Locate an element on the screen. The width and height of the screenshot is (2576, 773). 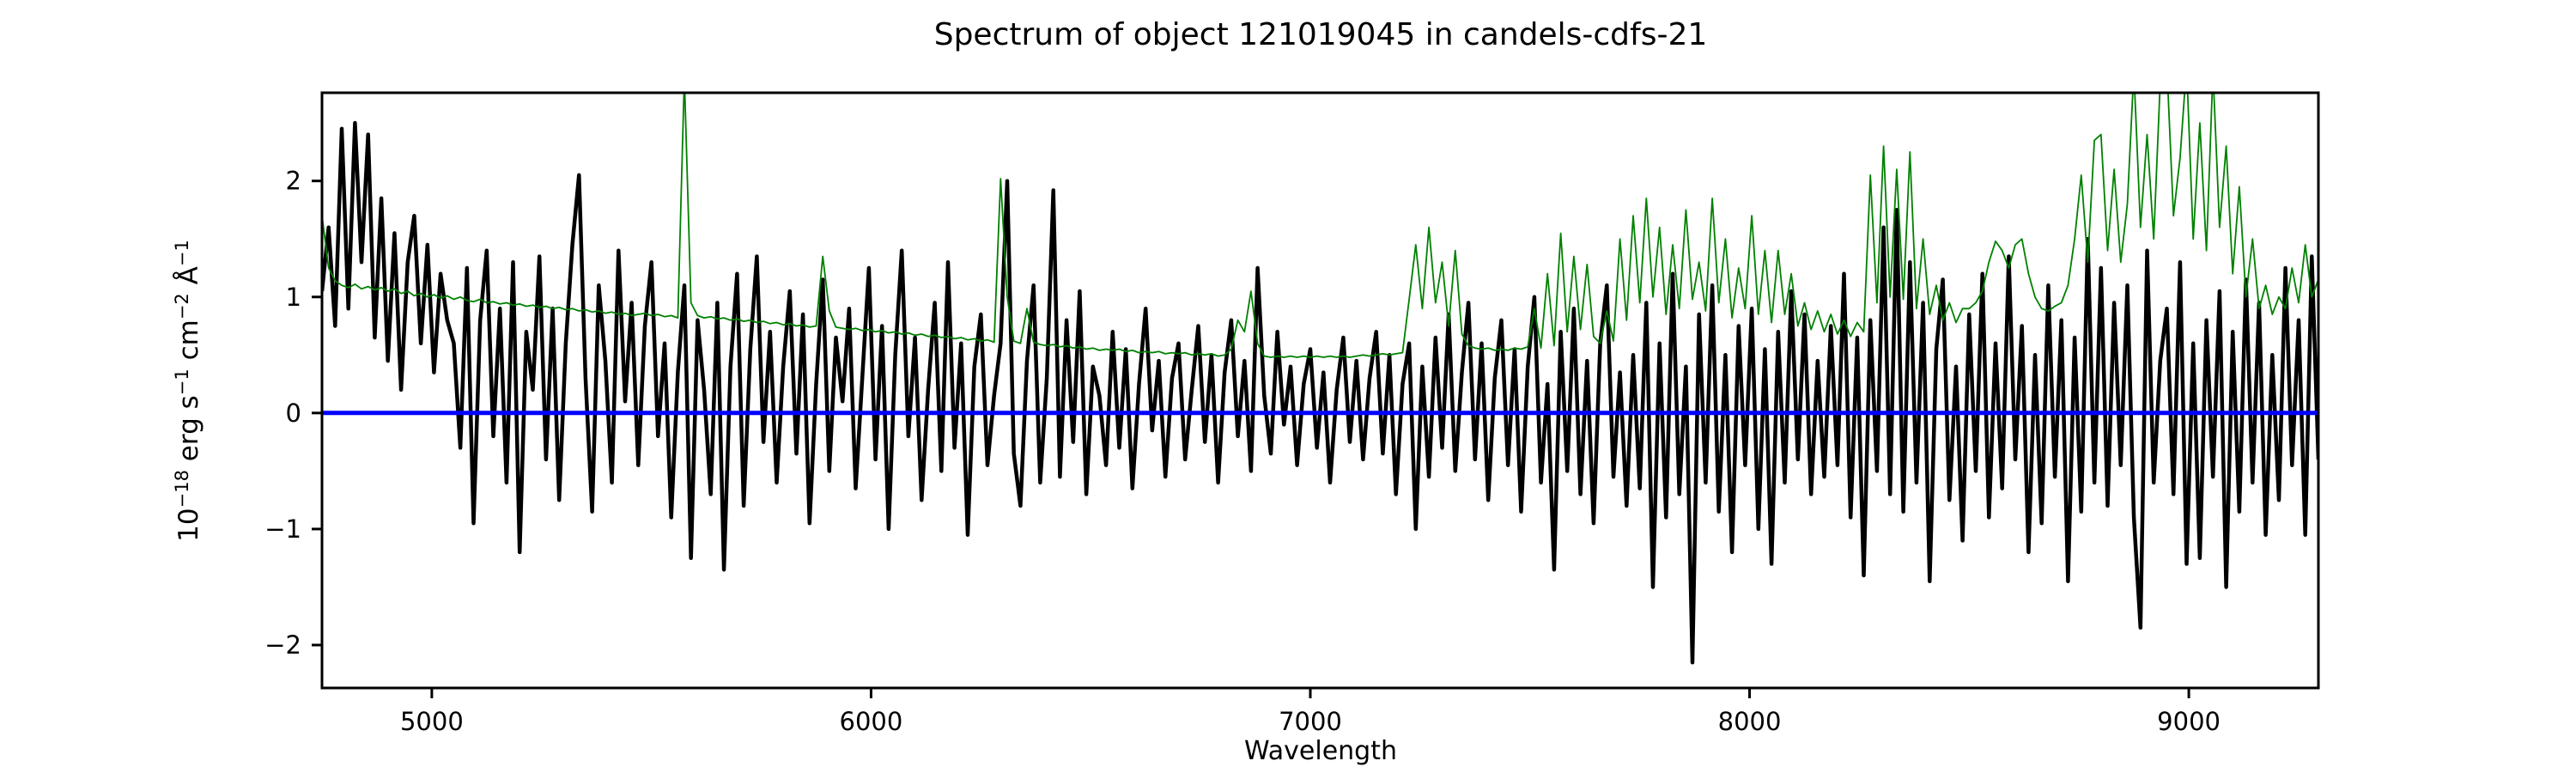
x-tick-label: 9000 is located at coordinates (2189, 721).